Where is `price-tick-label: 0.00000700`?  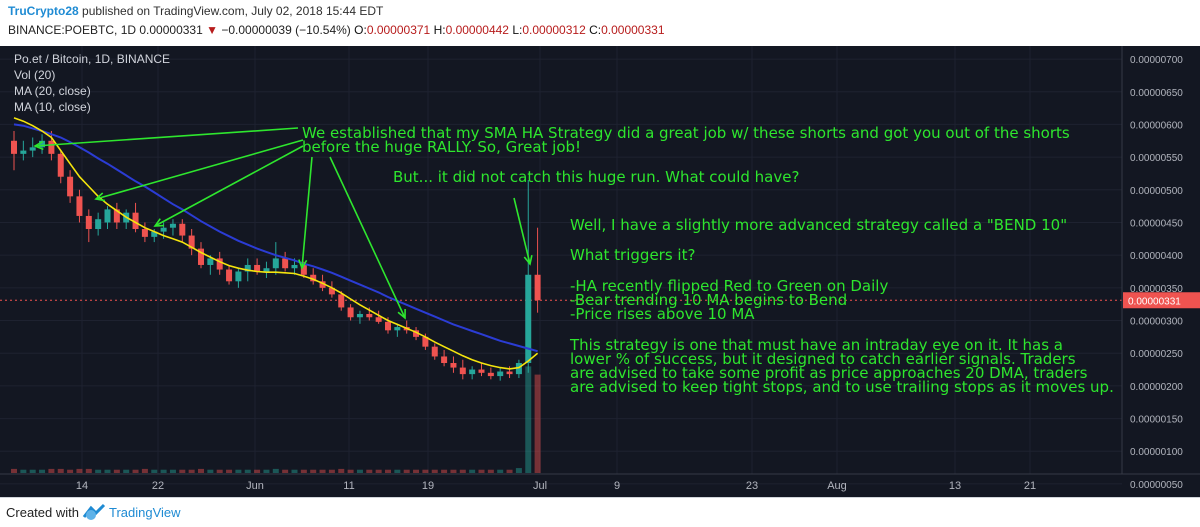
price-tick-label: 0.00000700 is located at coordinates (1156, 60).